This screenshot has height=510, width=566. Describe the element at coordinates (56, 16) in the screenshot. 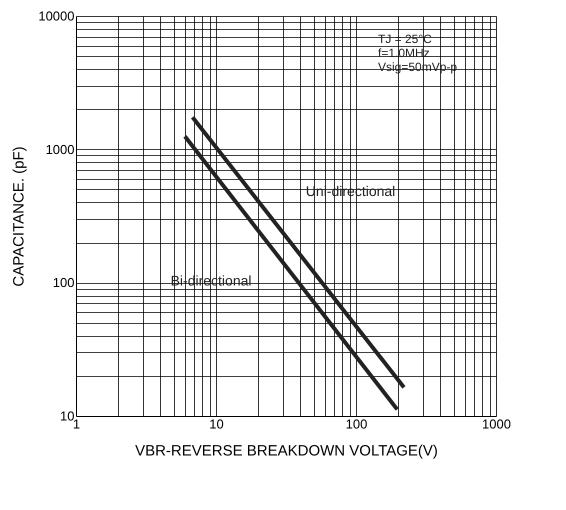

I see `y-tick-label: 10000` at that location.